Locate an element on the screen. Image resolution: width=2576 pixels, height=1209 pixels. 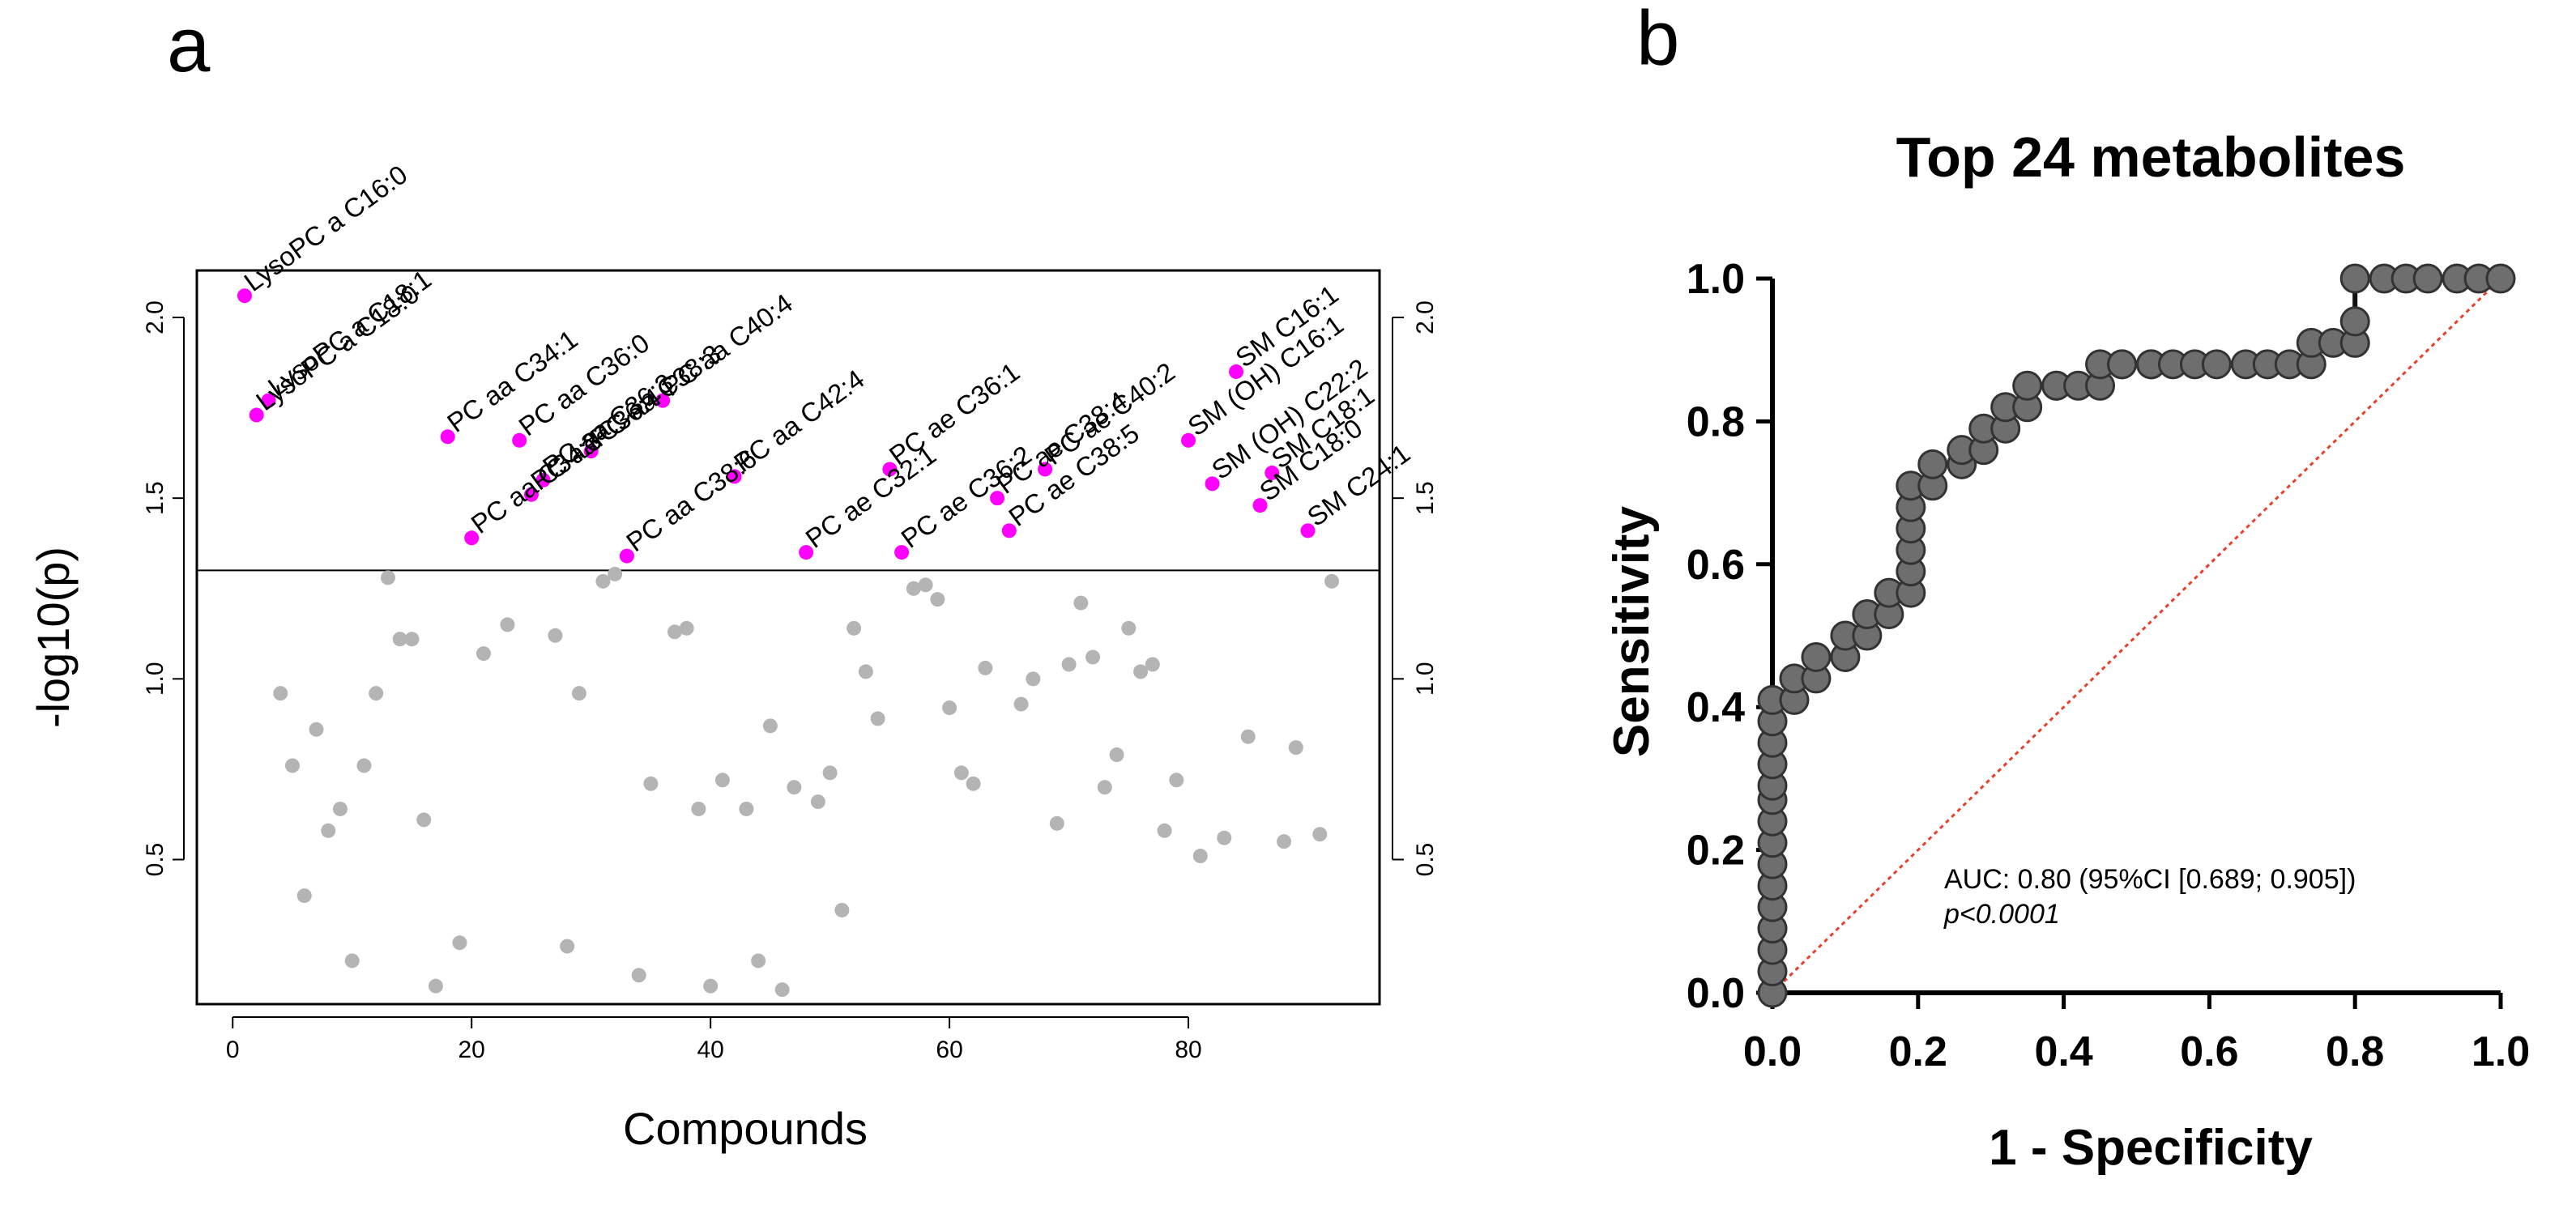
plot-b-y-title: Sensitivity is located at coordinates (1632, 631).